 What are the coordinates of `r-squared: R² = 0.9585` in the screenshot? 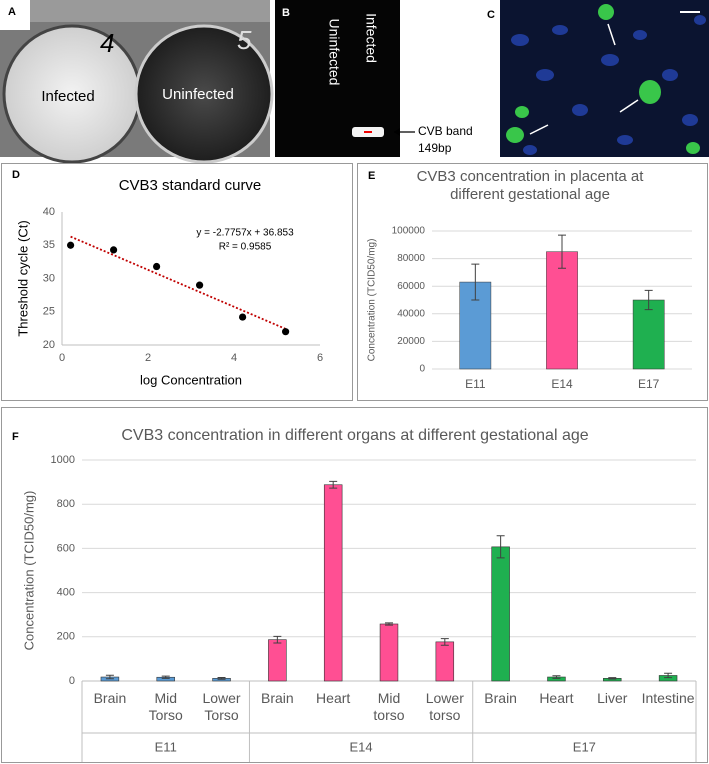 It's located at (245, 247).